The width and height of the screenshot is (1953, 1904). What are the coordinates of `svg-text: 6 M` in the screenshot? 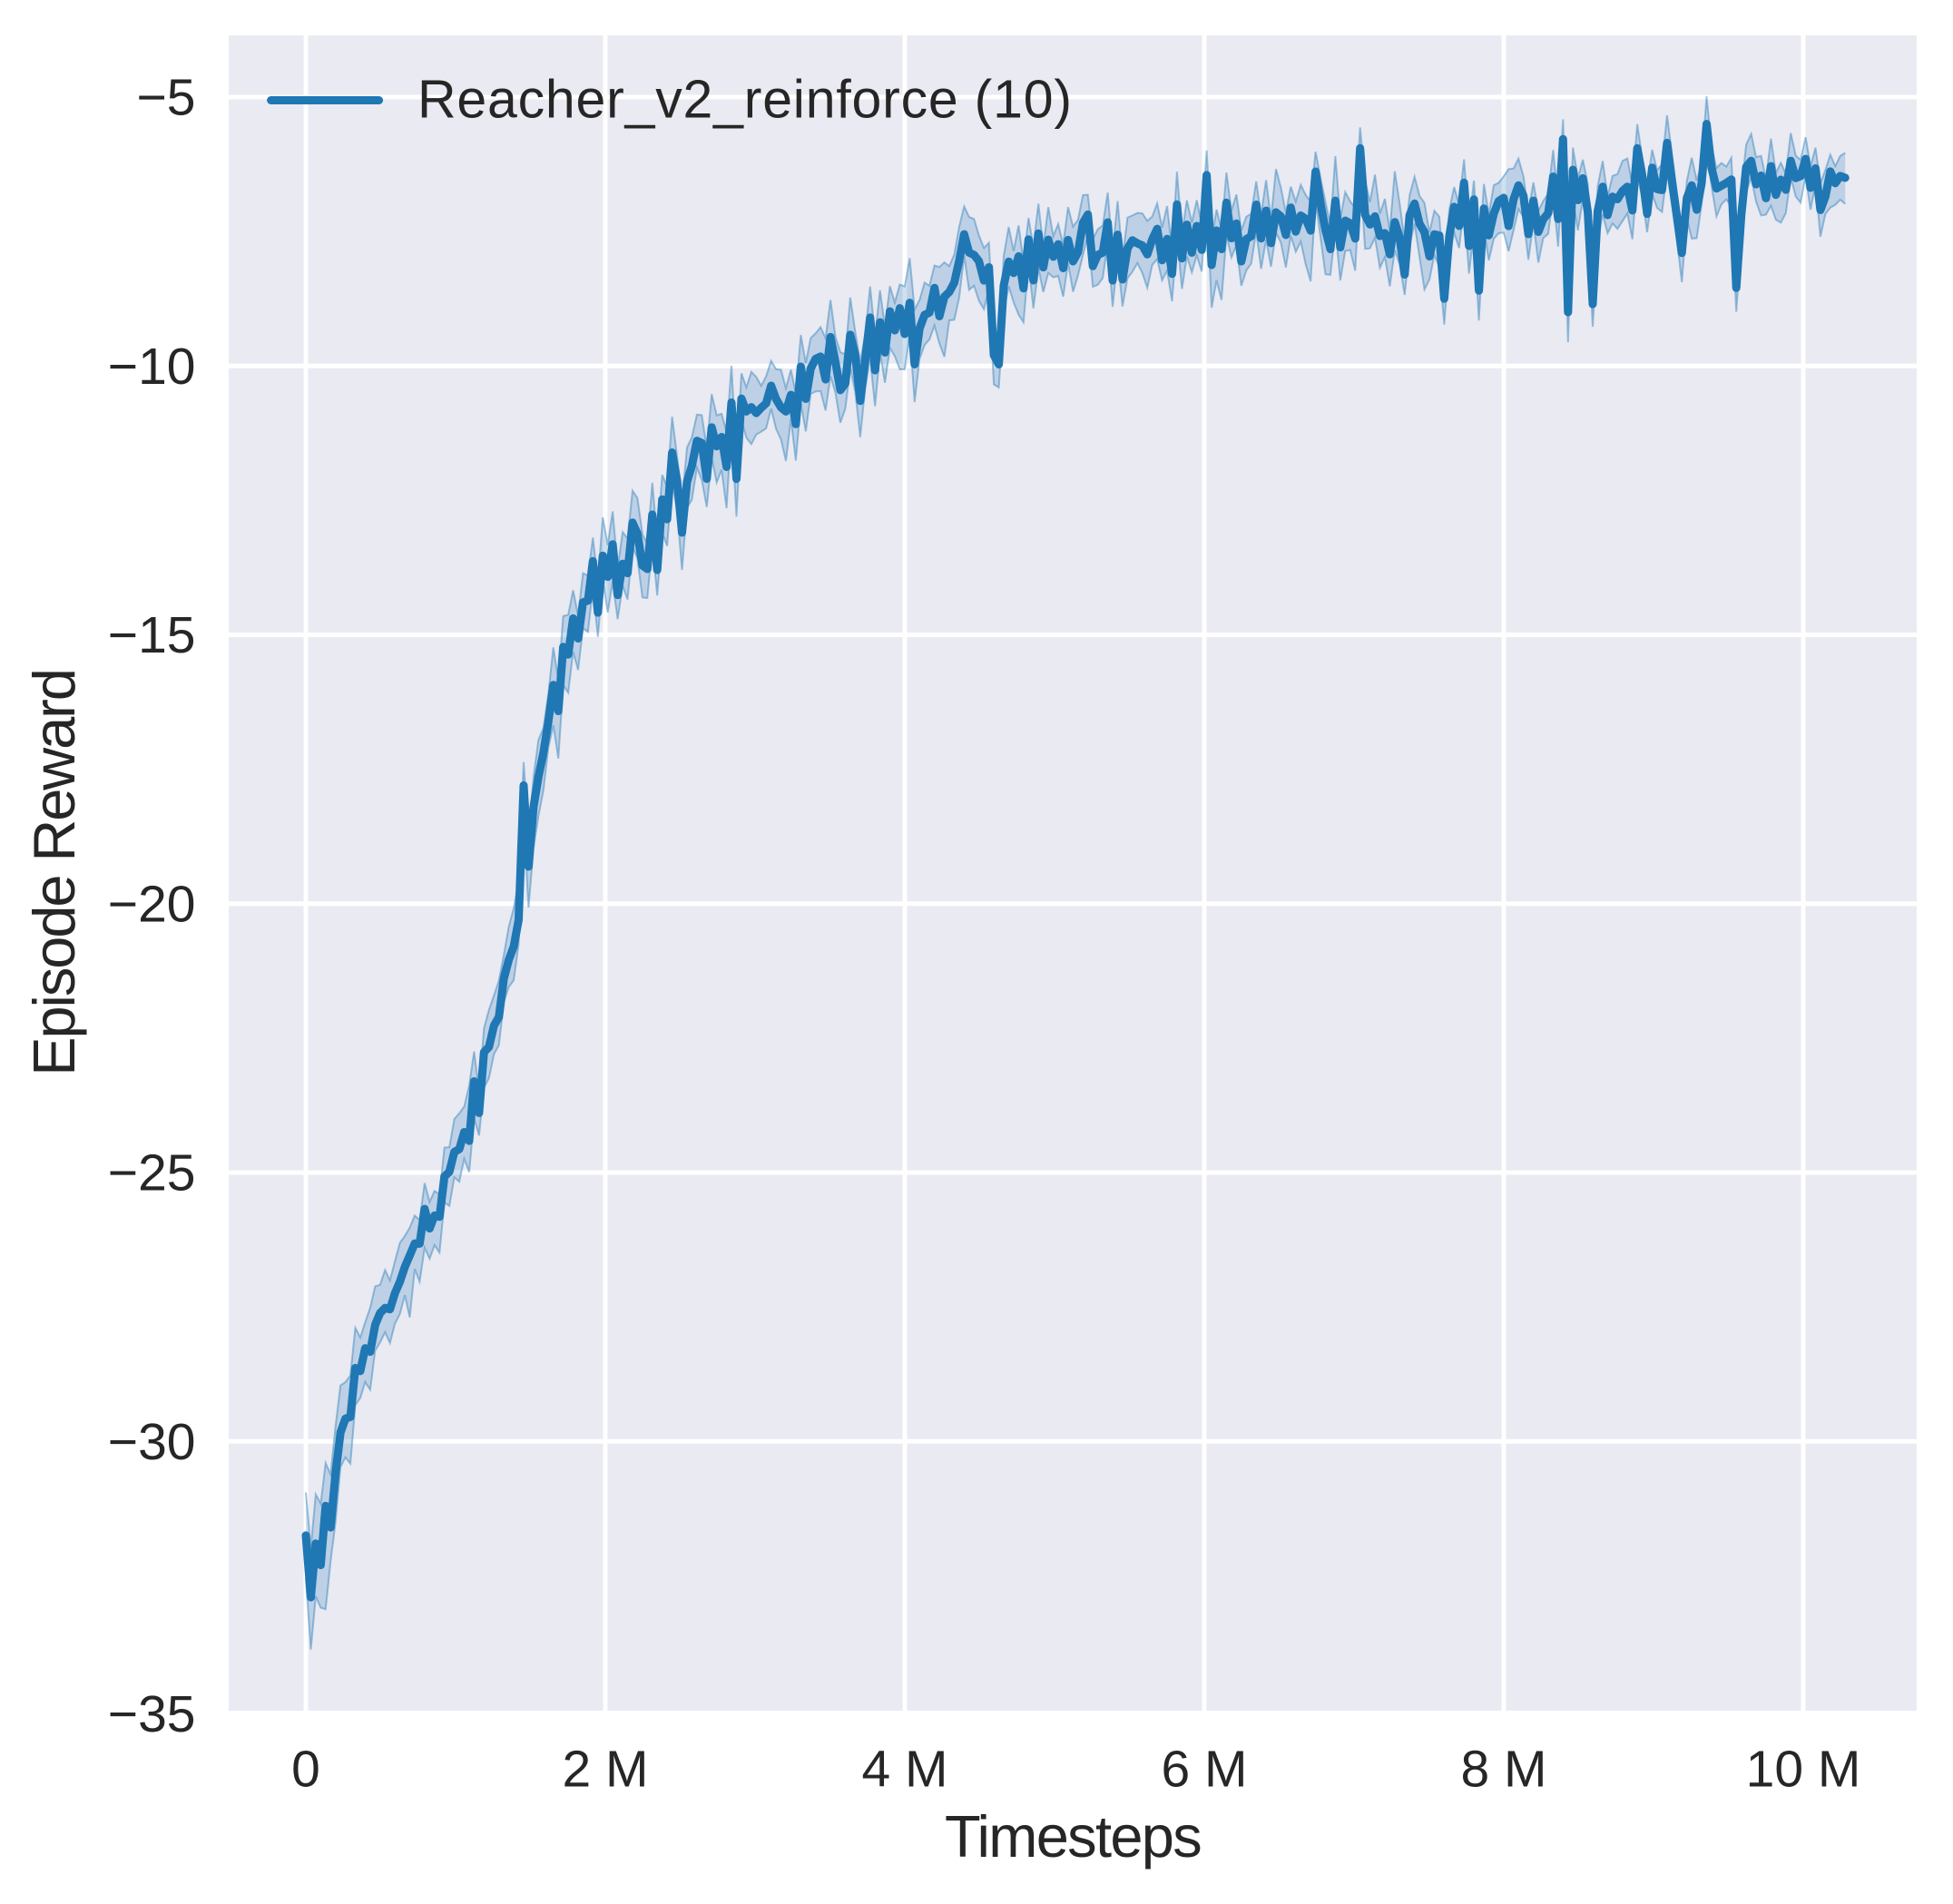 It's located at (1204, 1770).